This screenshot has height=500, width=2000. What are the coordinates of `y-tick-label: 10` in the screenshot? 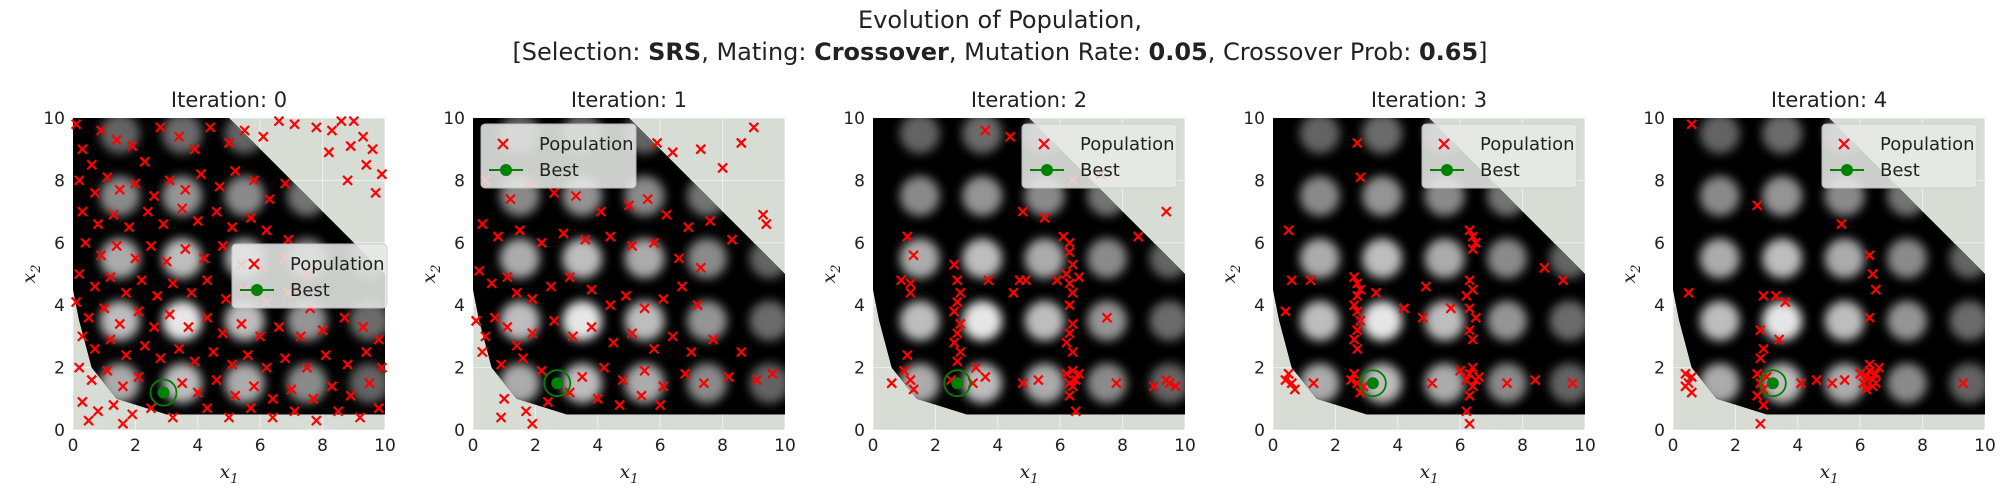 It's located at (54, 119).